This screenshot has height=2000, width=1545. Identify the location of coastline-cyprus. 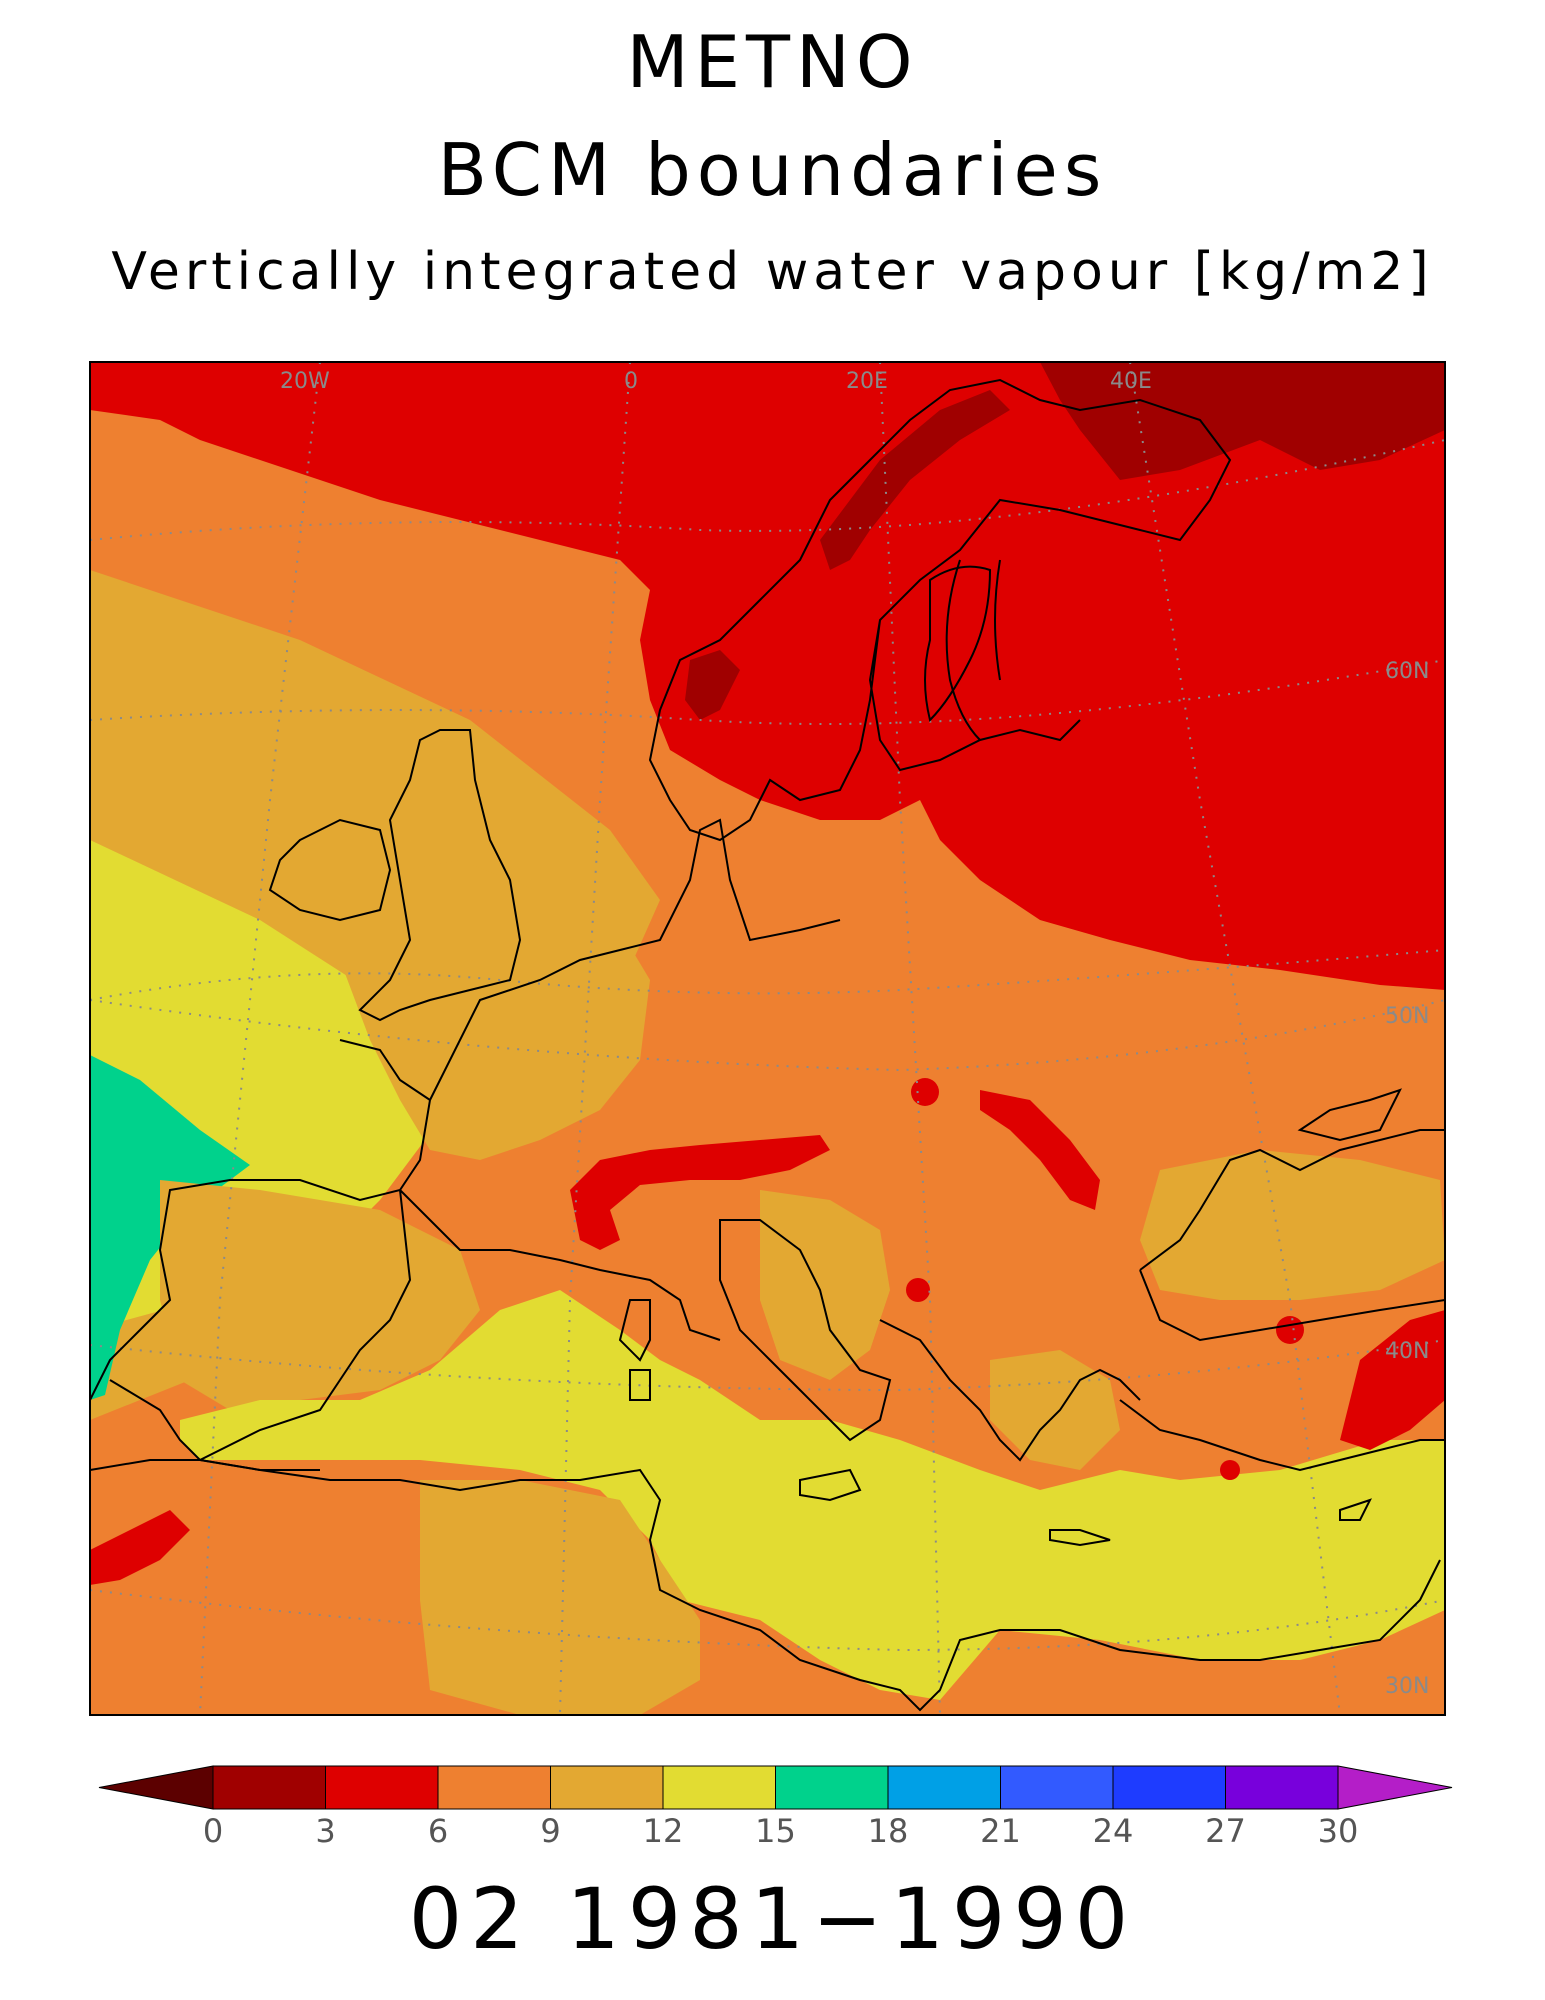
(1355, 1509).